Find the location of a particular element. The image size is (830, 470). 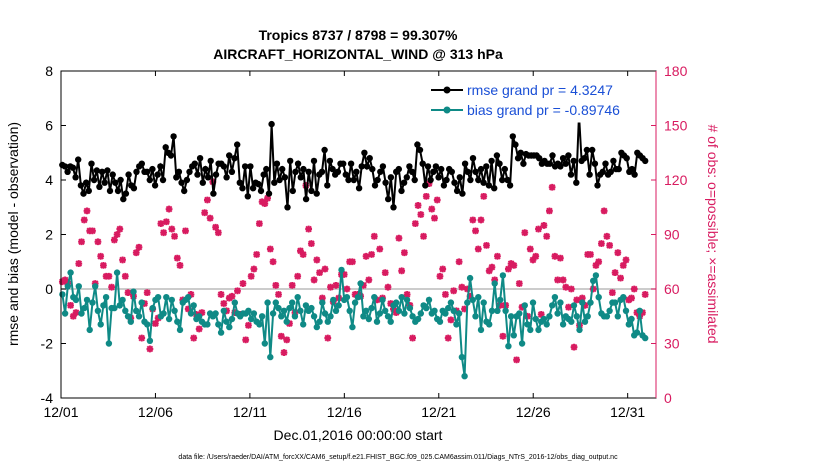

y-left-tick-label: 6 is located at coordinates (49, 126).